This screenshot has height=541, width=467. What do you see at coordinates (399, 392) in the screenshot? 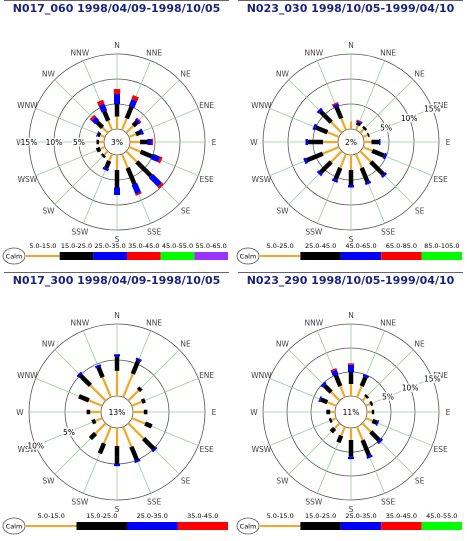
I see `spoke-ene` at bounding box center [399, 392].